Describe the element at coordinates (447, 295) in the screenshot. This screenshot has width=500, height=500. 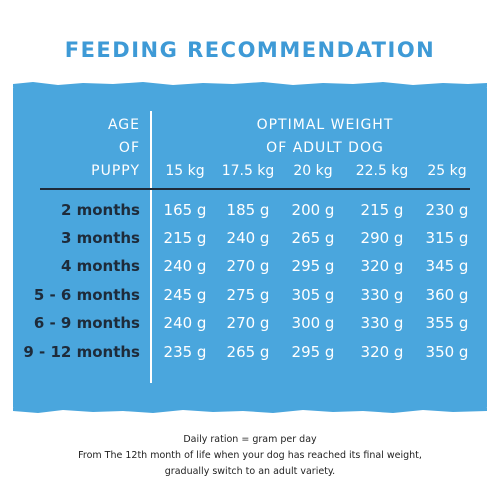
I see `ration-cell: 360 g` at that location.